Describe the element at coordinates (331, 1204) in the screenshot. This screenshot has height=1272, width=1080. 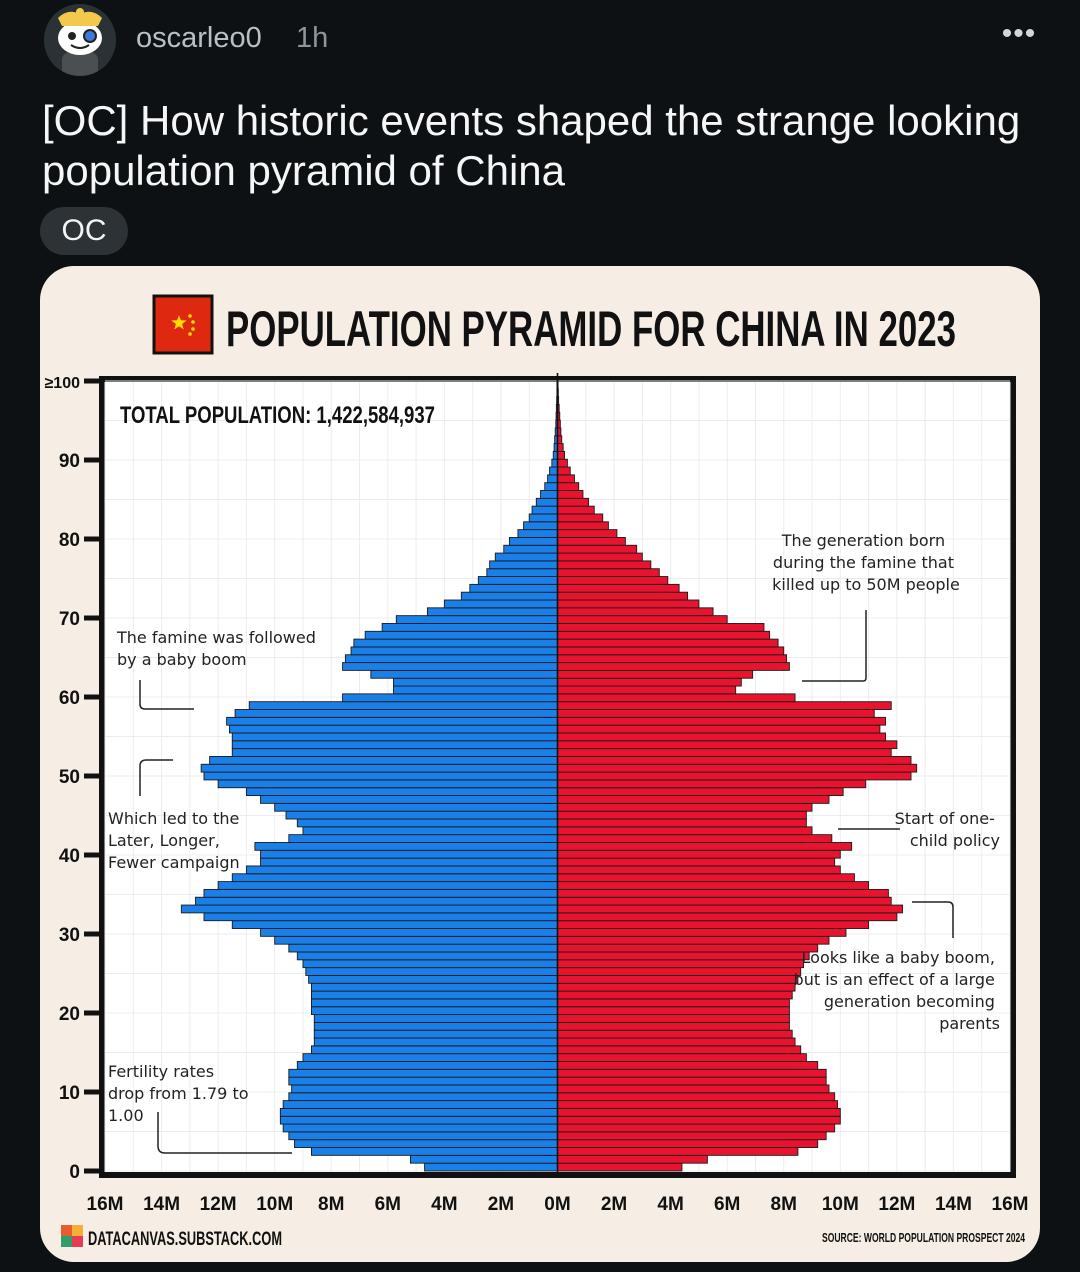
I see `x-tick-label: 8M` at that location.